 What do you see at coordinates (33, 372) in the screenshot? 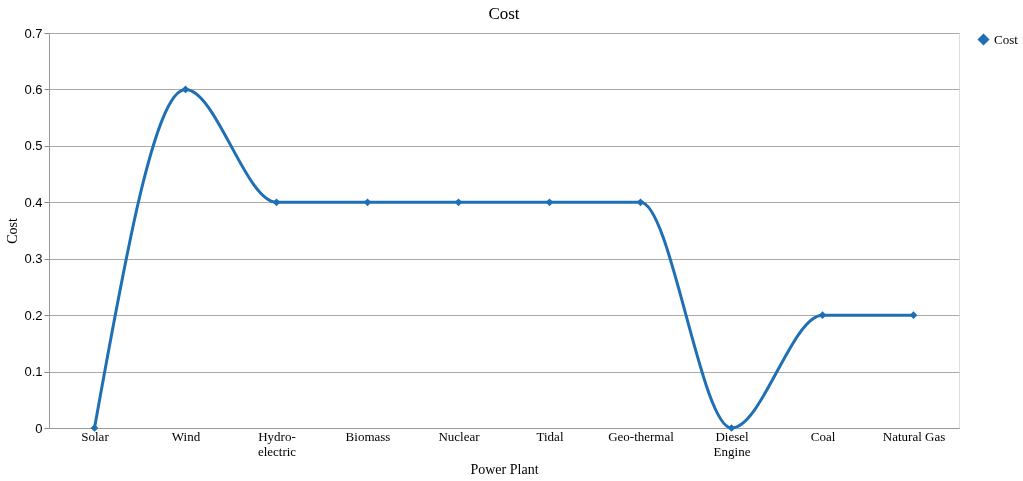
I see `y-tick-label: 0.1` at bounding box center [33, 372].